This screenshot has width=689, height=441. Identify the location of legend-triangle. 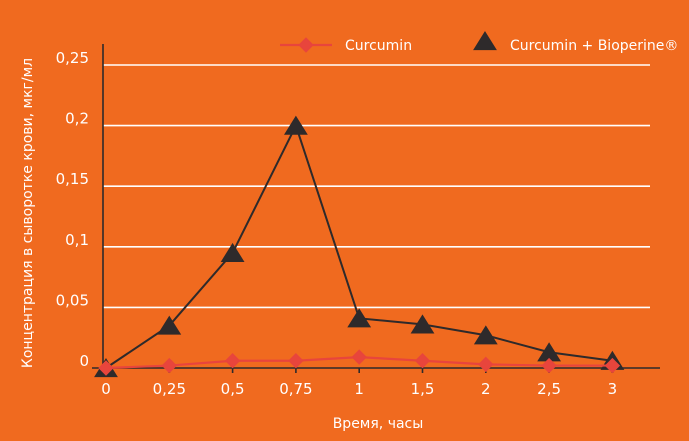
(485, 41).